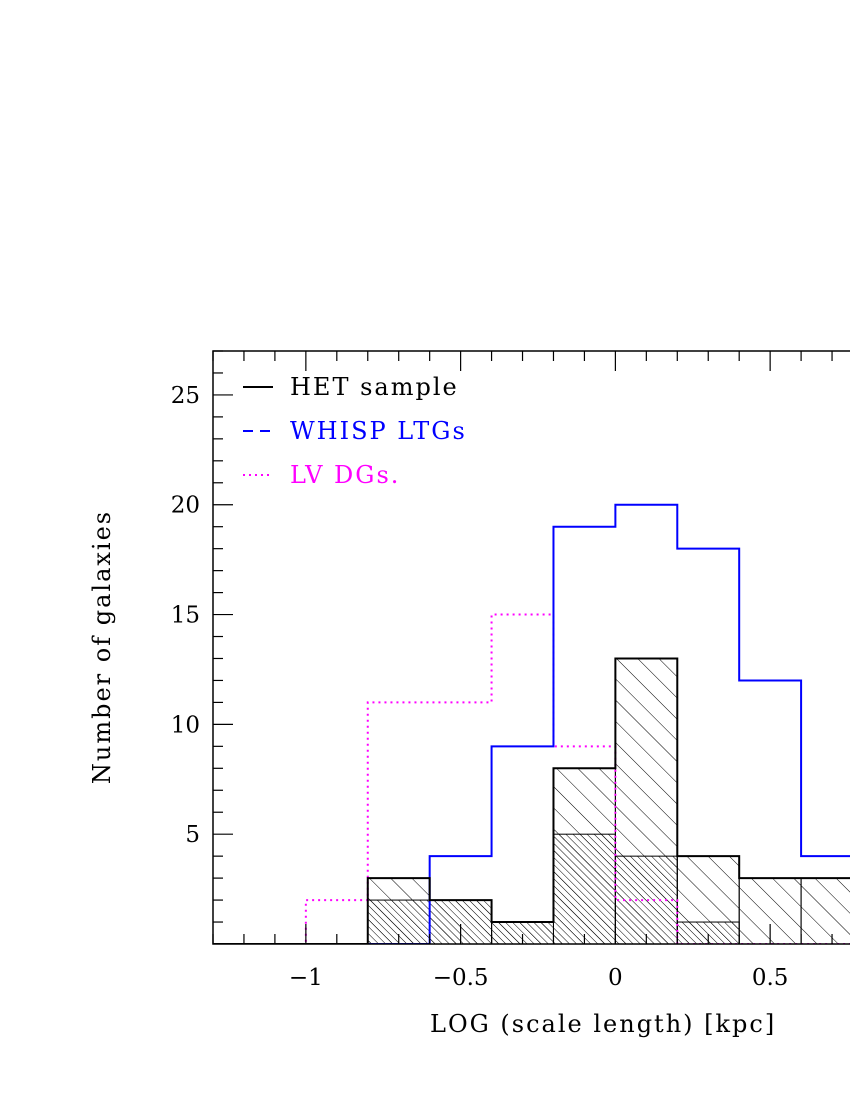 The height and width of the screenshot is (1100, 850). I want to click on legend-label: HET sample, so click(374, 387).